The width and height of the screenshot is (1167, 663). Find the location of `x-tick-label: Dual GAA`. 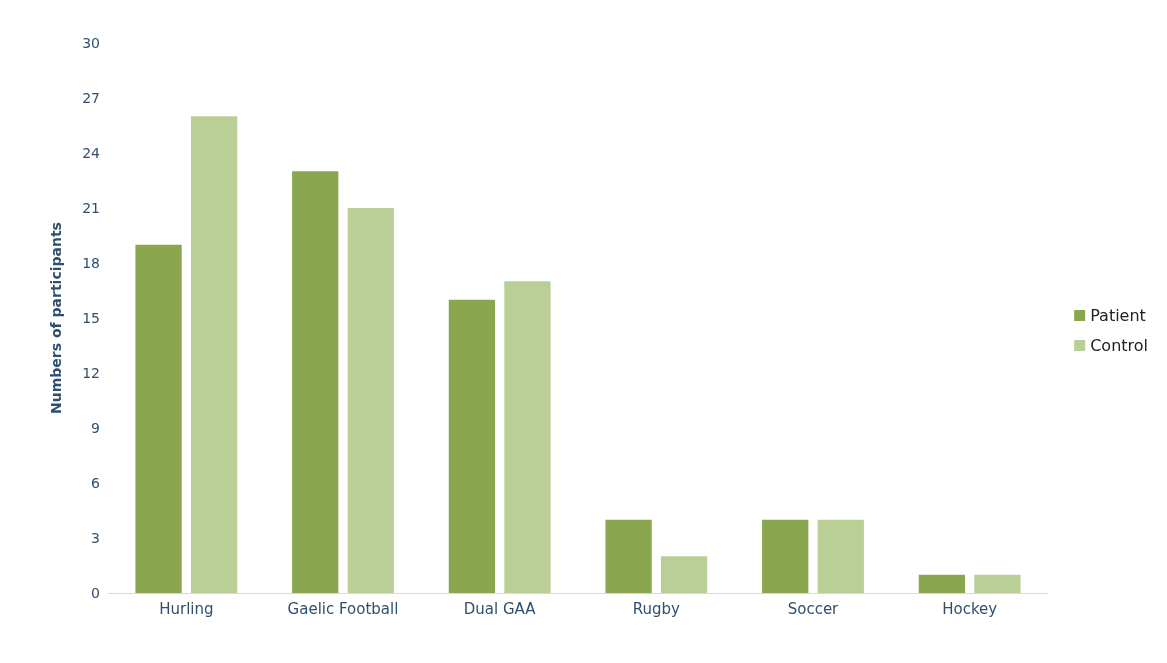

x-tick-label: Dual GAA is located at coordinates (500, 608).